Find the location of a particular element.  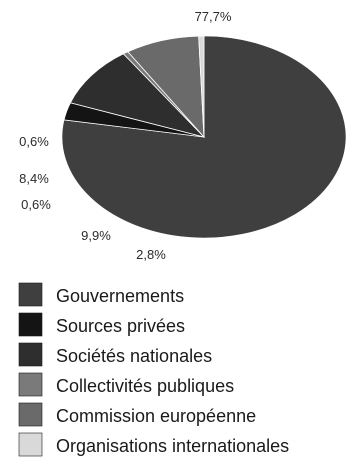

slice-label-3: 9,9% is located at coordinates (96, 235).